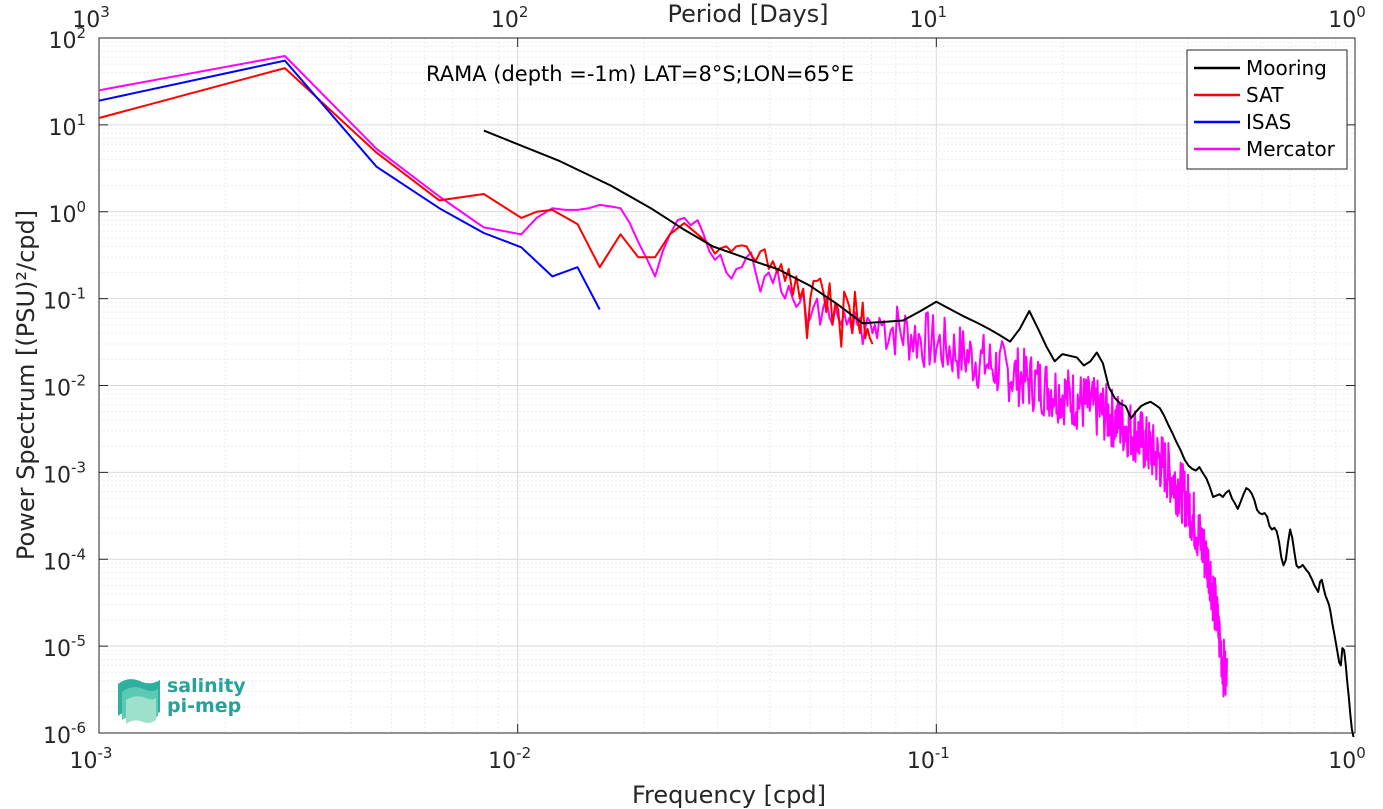 The width and height of the screenshot is (1383, 809). Describe the element at coordinates (204, 706) in the screenshot. I see `logo-text-line2: pi-mep` at that location.